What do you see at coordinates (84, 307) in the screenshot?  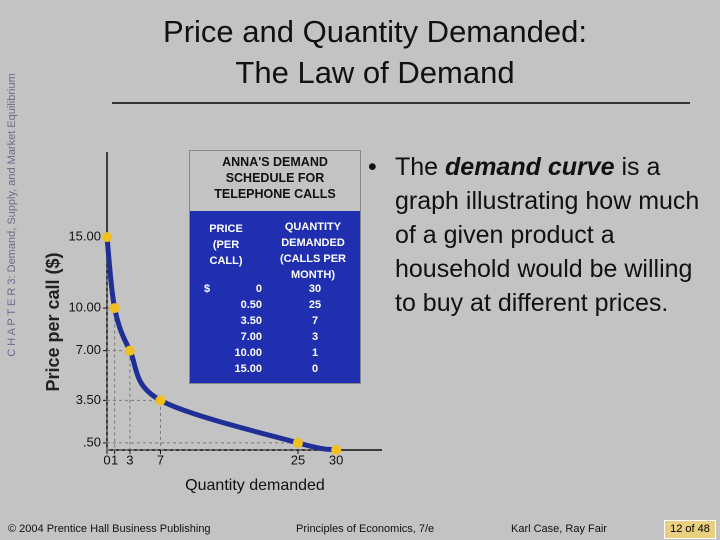 I see `y-tick-label: 10.00` at bounding box center [84, 307].